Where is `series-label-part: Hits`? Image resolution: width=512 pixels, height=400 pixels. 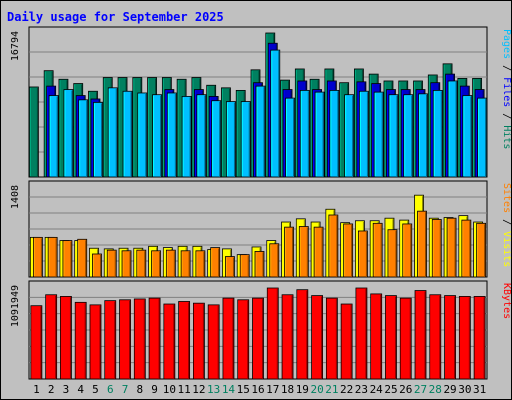
series-label-part: Hits is located at coordinates (506, 137).